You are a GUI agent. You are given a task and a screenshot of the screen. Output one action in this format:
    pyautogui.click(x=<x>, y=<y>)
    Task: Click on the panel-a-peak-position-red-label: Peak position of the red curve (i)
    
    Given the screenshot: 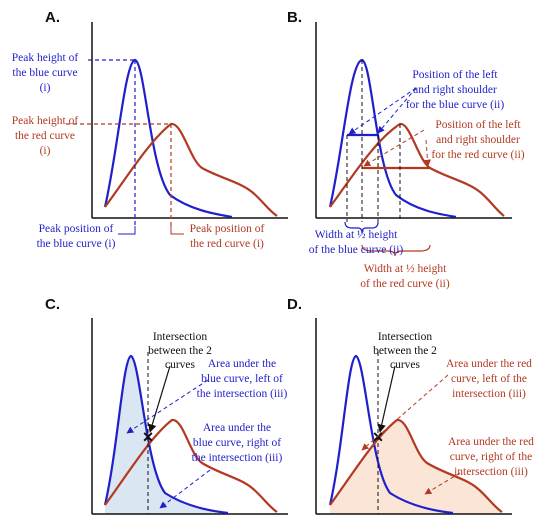 What is the action you would take?
    pyautogui.click(x=227, y=236)
    